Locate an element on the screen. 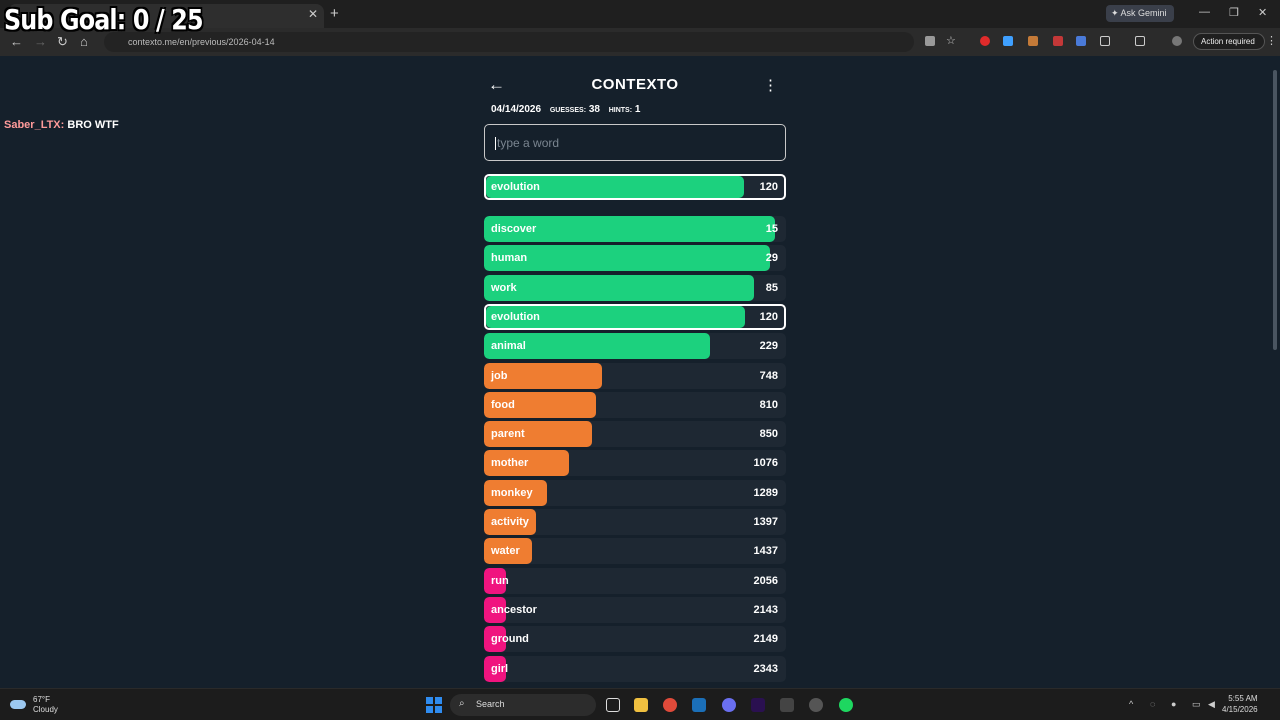 Image resolution: width=1280 pixels, height=720 pixels. guess-rank: 1397 is located at coordinates (765, 522).